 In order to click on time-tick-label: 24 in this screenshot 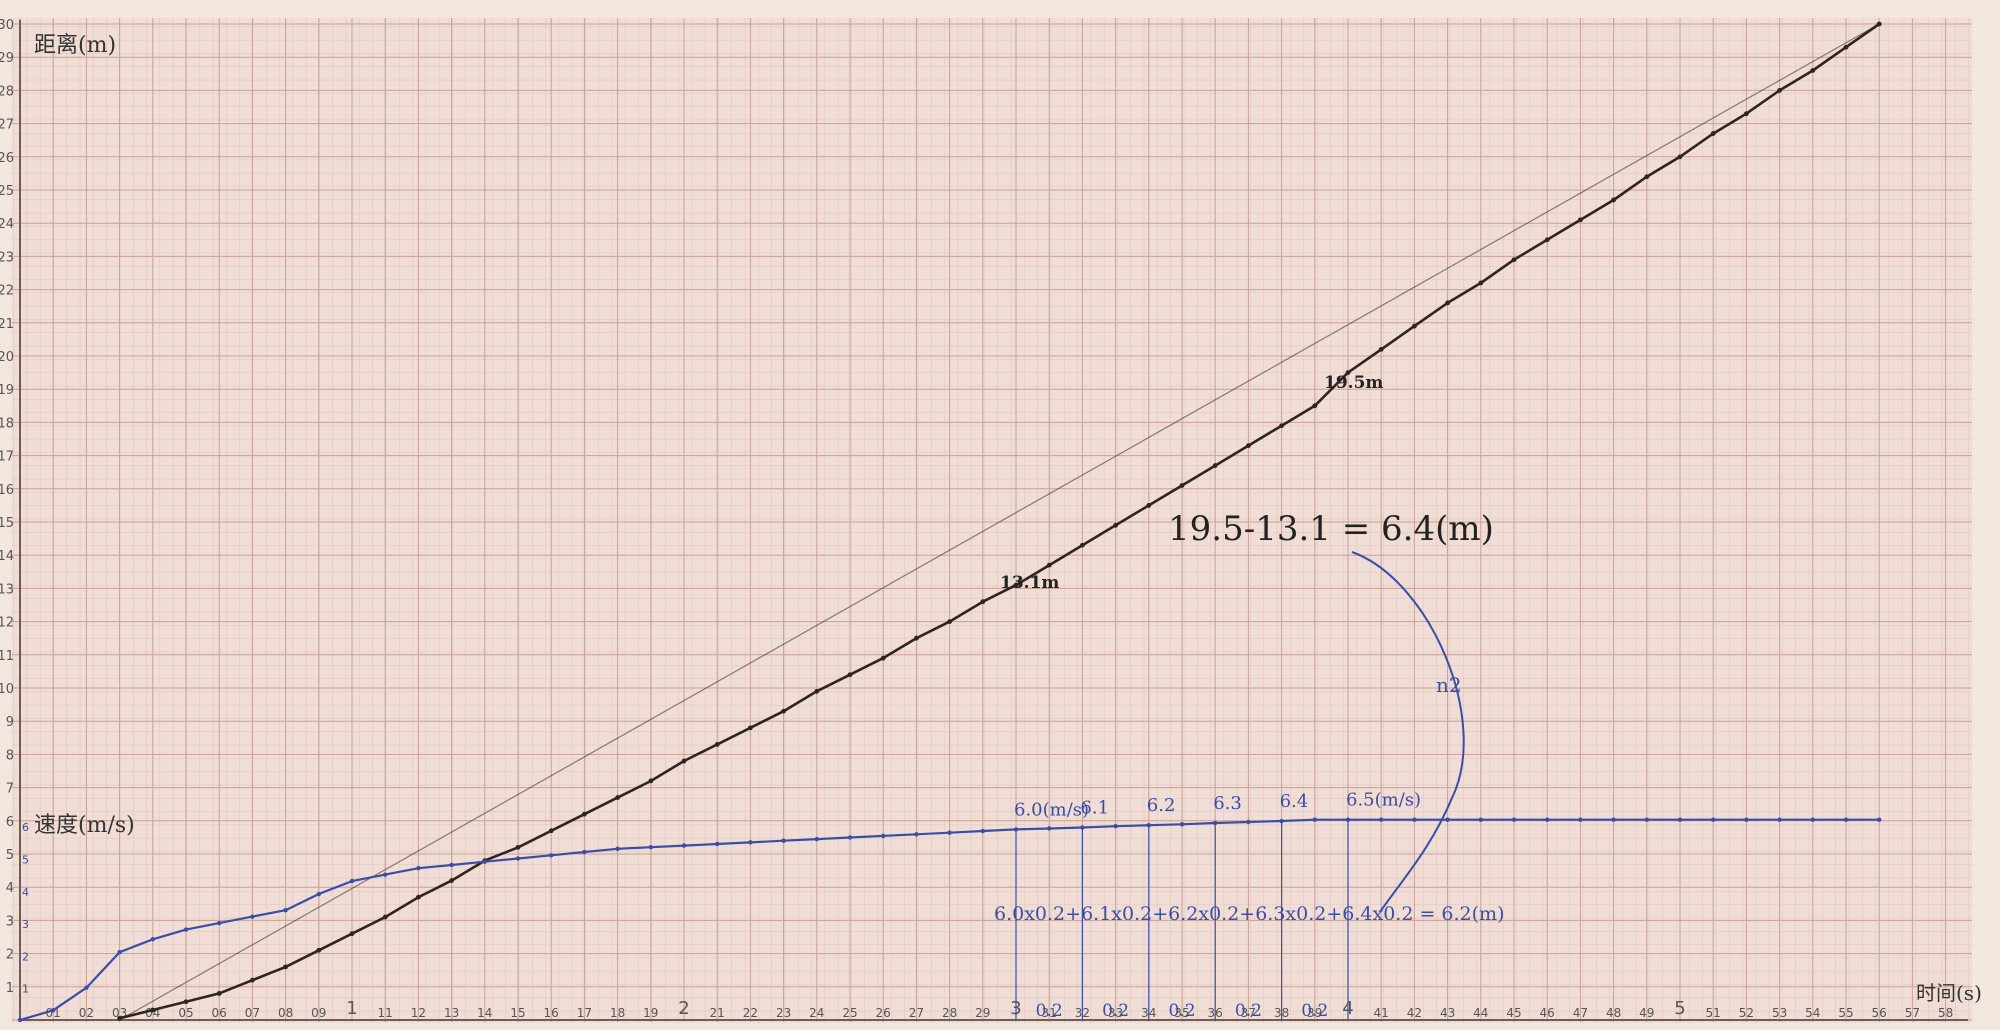, I will do `click(816, 1013)`.